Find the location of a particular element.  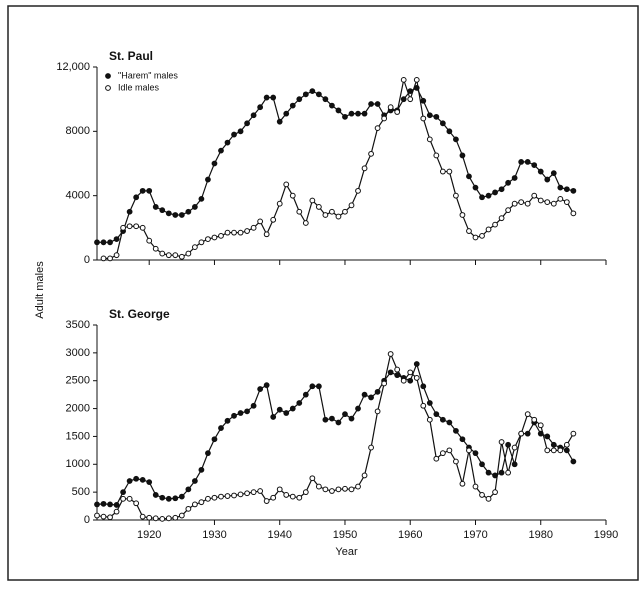

x-tick-label: 1980 is located at coordinates (541, 535).